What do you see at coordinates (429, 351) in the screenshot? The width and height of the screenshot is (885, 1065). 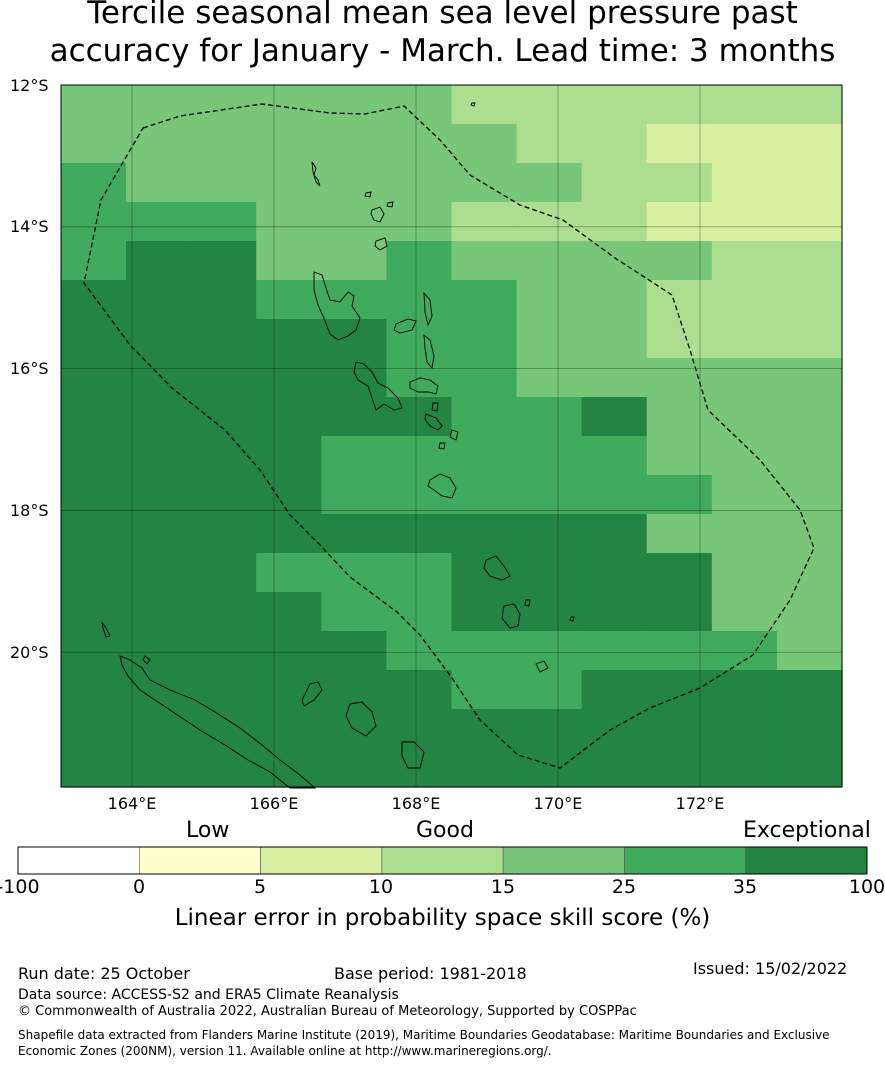 I see `island-pentecost` at bounding box center [429, 351].